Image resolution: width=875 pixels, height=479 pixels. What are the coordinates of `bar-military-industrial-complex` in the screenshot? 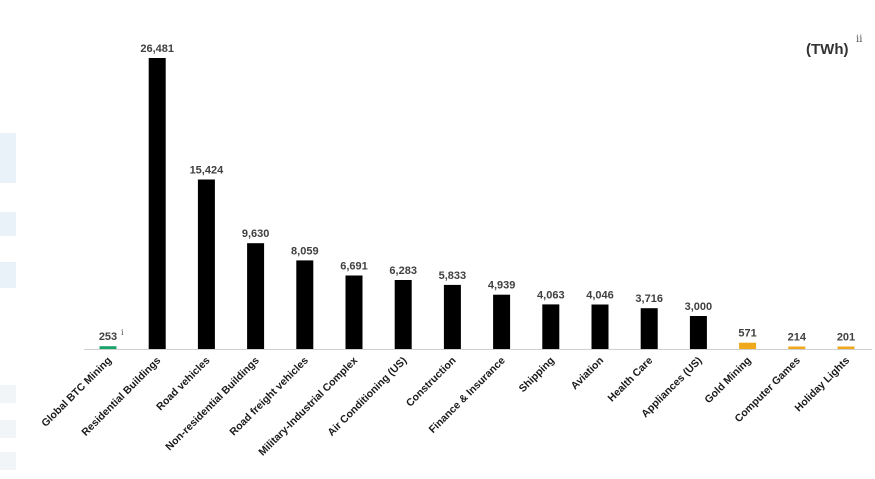 It's located at (354, 312).